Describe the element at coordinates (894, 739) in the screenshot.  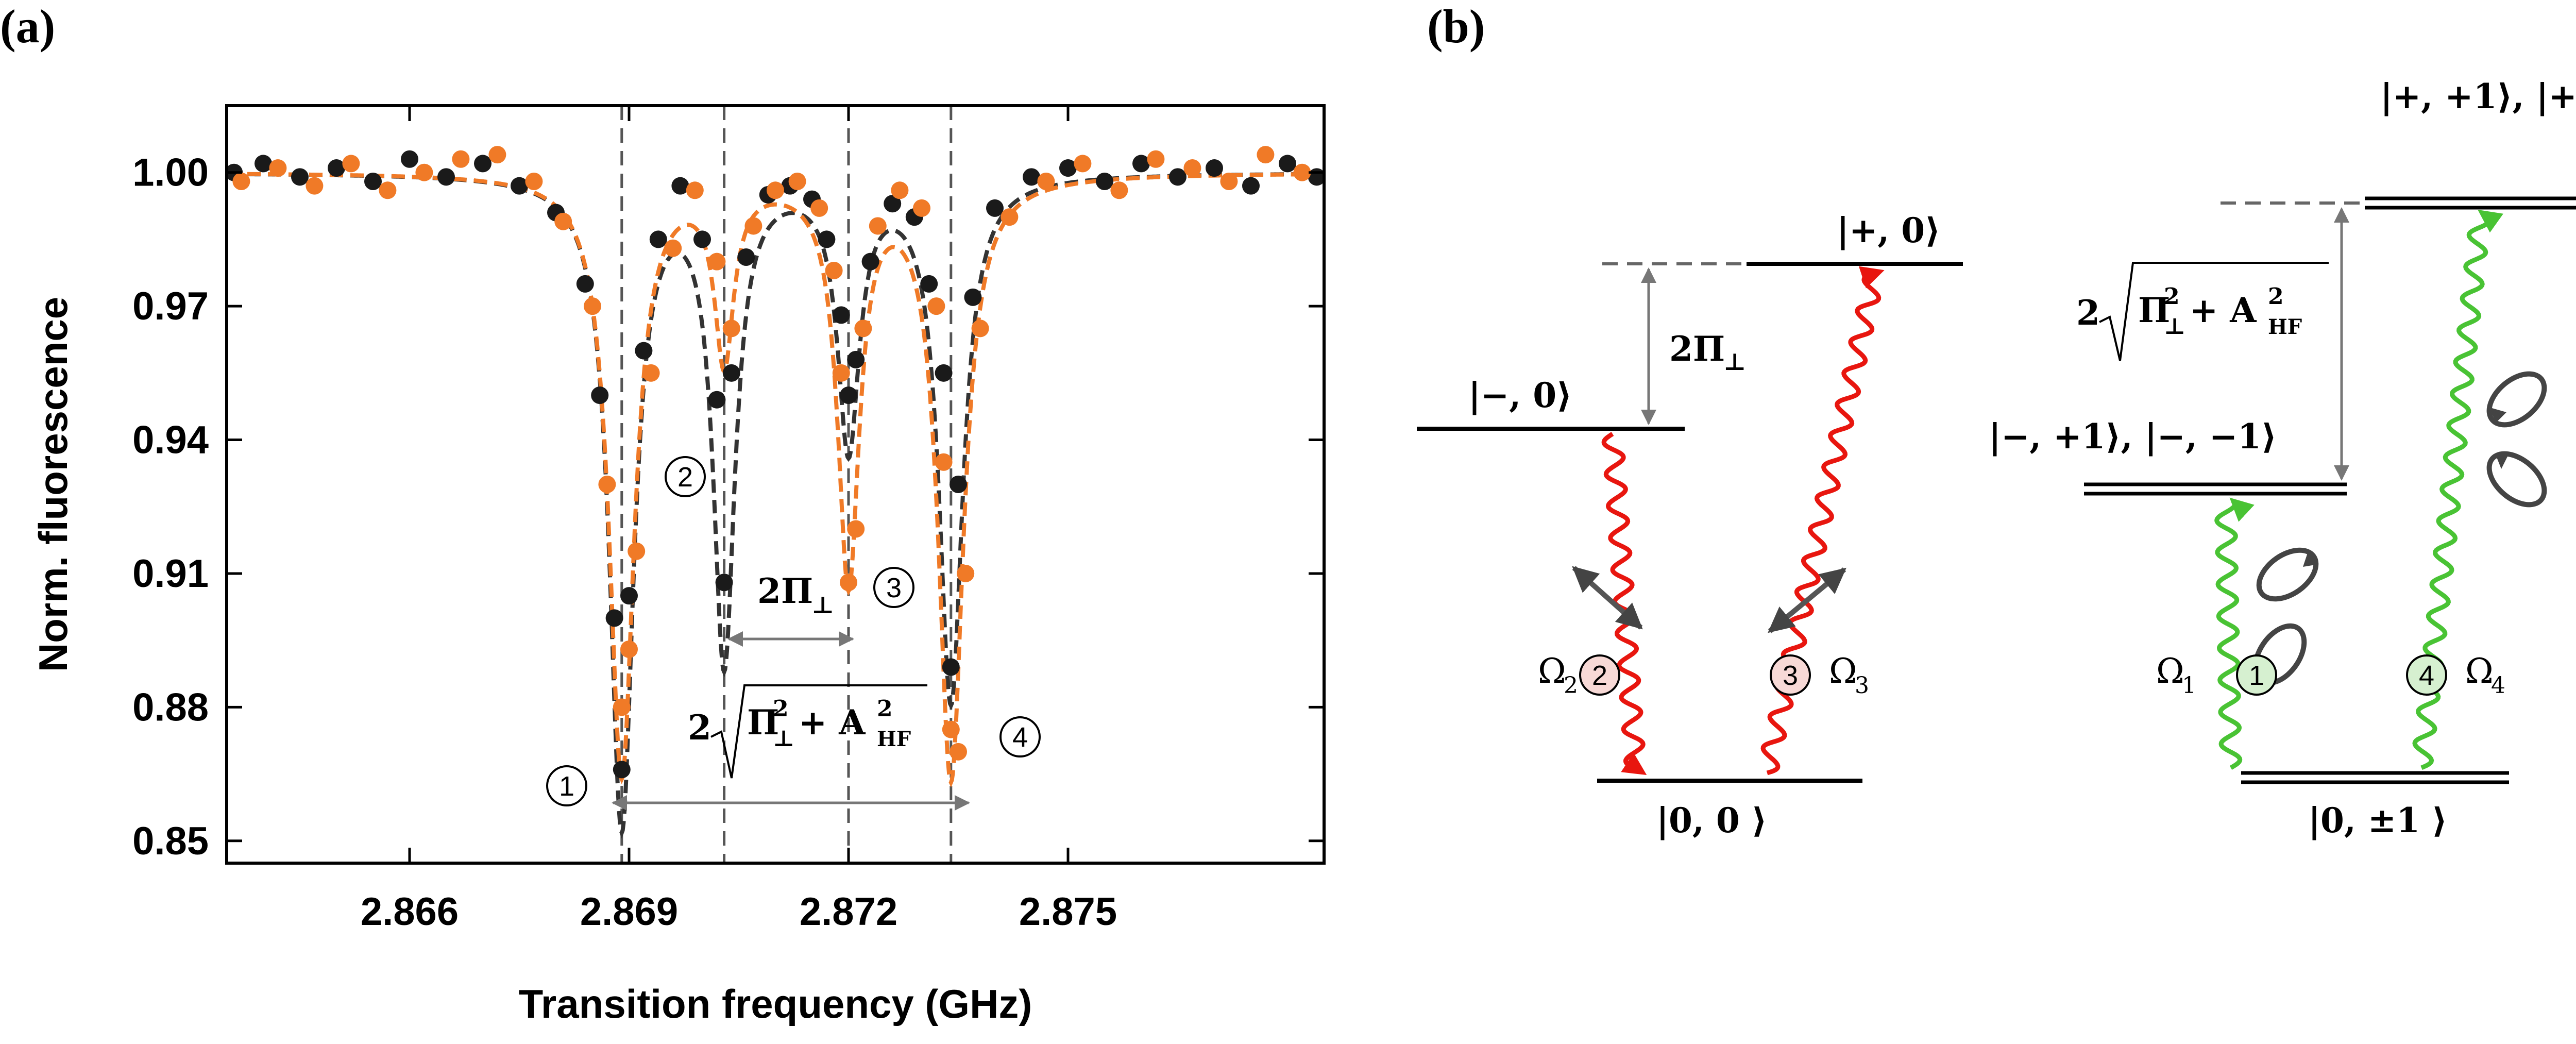
I see `svg-text: HF` at that location.